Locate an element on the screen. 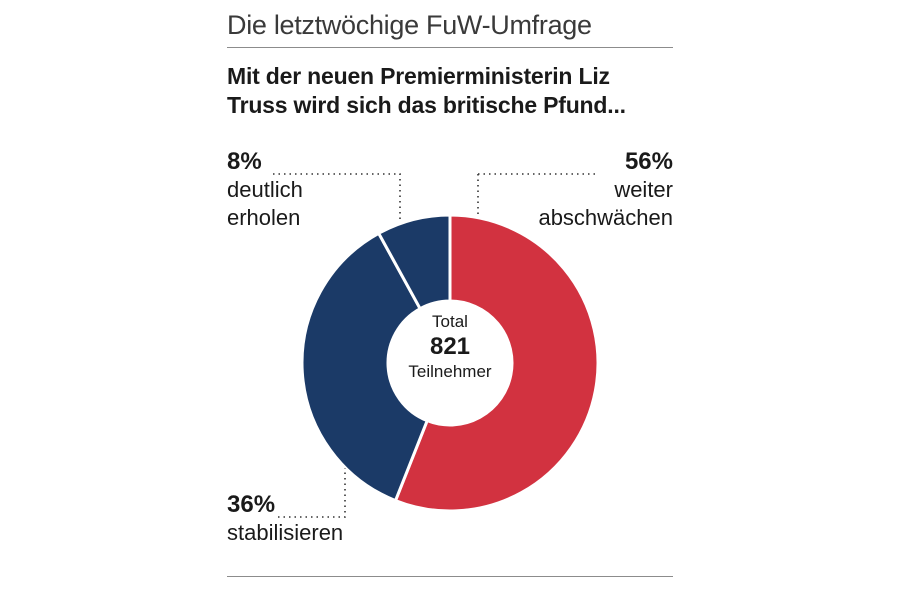  pct-deutlich-erholen: 8% is located at coordinates (244, 161).